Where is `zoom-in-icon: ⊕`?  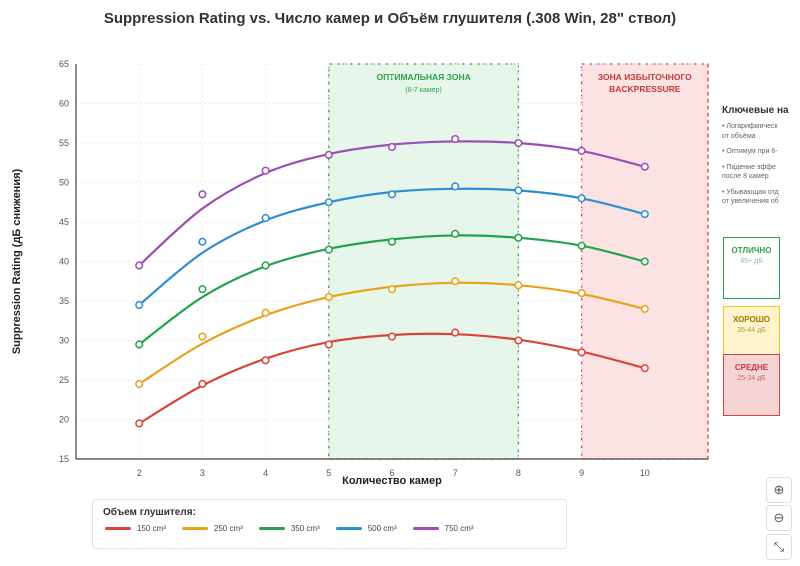 zoom-in-icon: ⊕ is located at coordinates (779, 489).